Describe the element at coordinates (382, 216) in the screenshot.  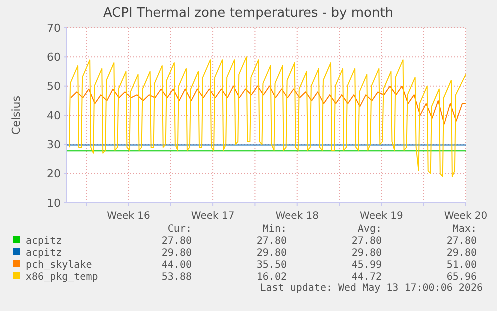
I see `x-tick-label: Week 19` at that location.